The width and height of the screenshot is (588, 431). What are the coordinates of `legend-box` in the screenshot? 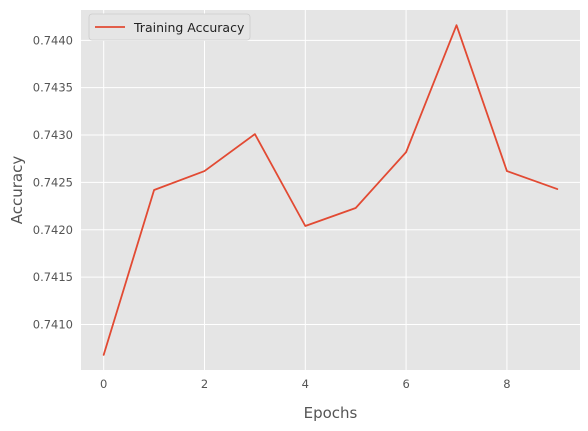 It's located at (169, 27).